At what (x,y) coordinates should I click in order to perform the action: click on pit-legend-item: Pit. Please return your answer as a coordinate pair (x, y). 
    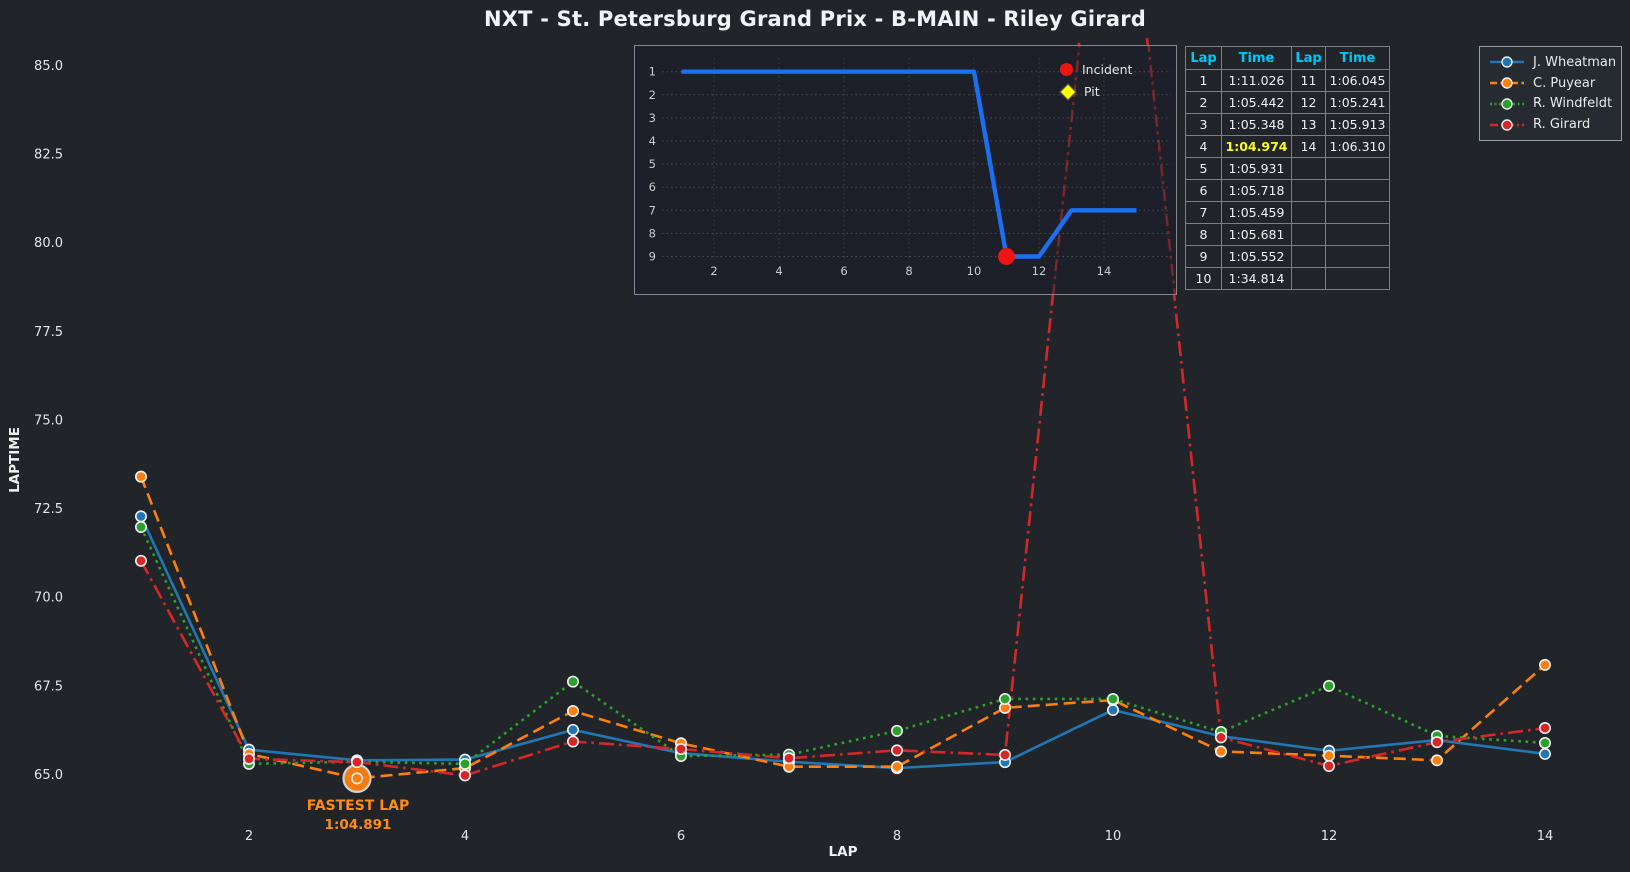
    Looking at the image, I should click on (1095, 91).